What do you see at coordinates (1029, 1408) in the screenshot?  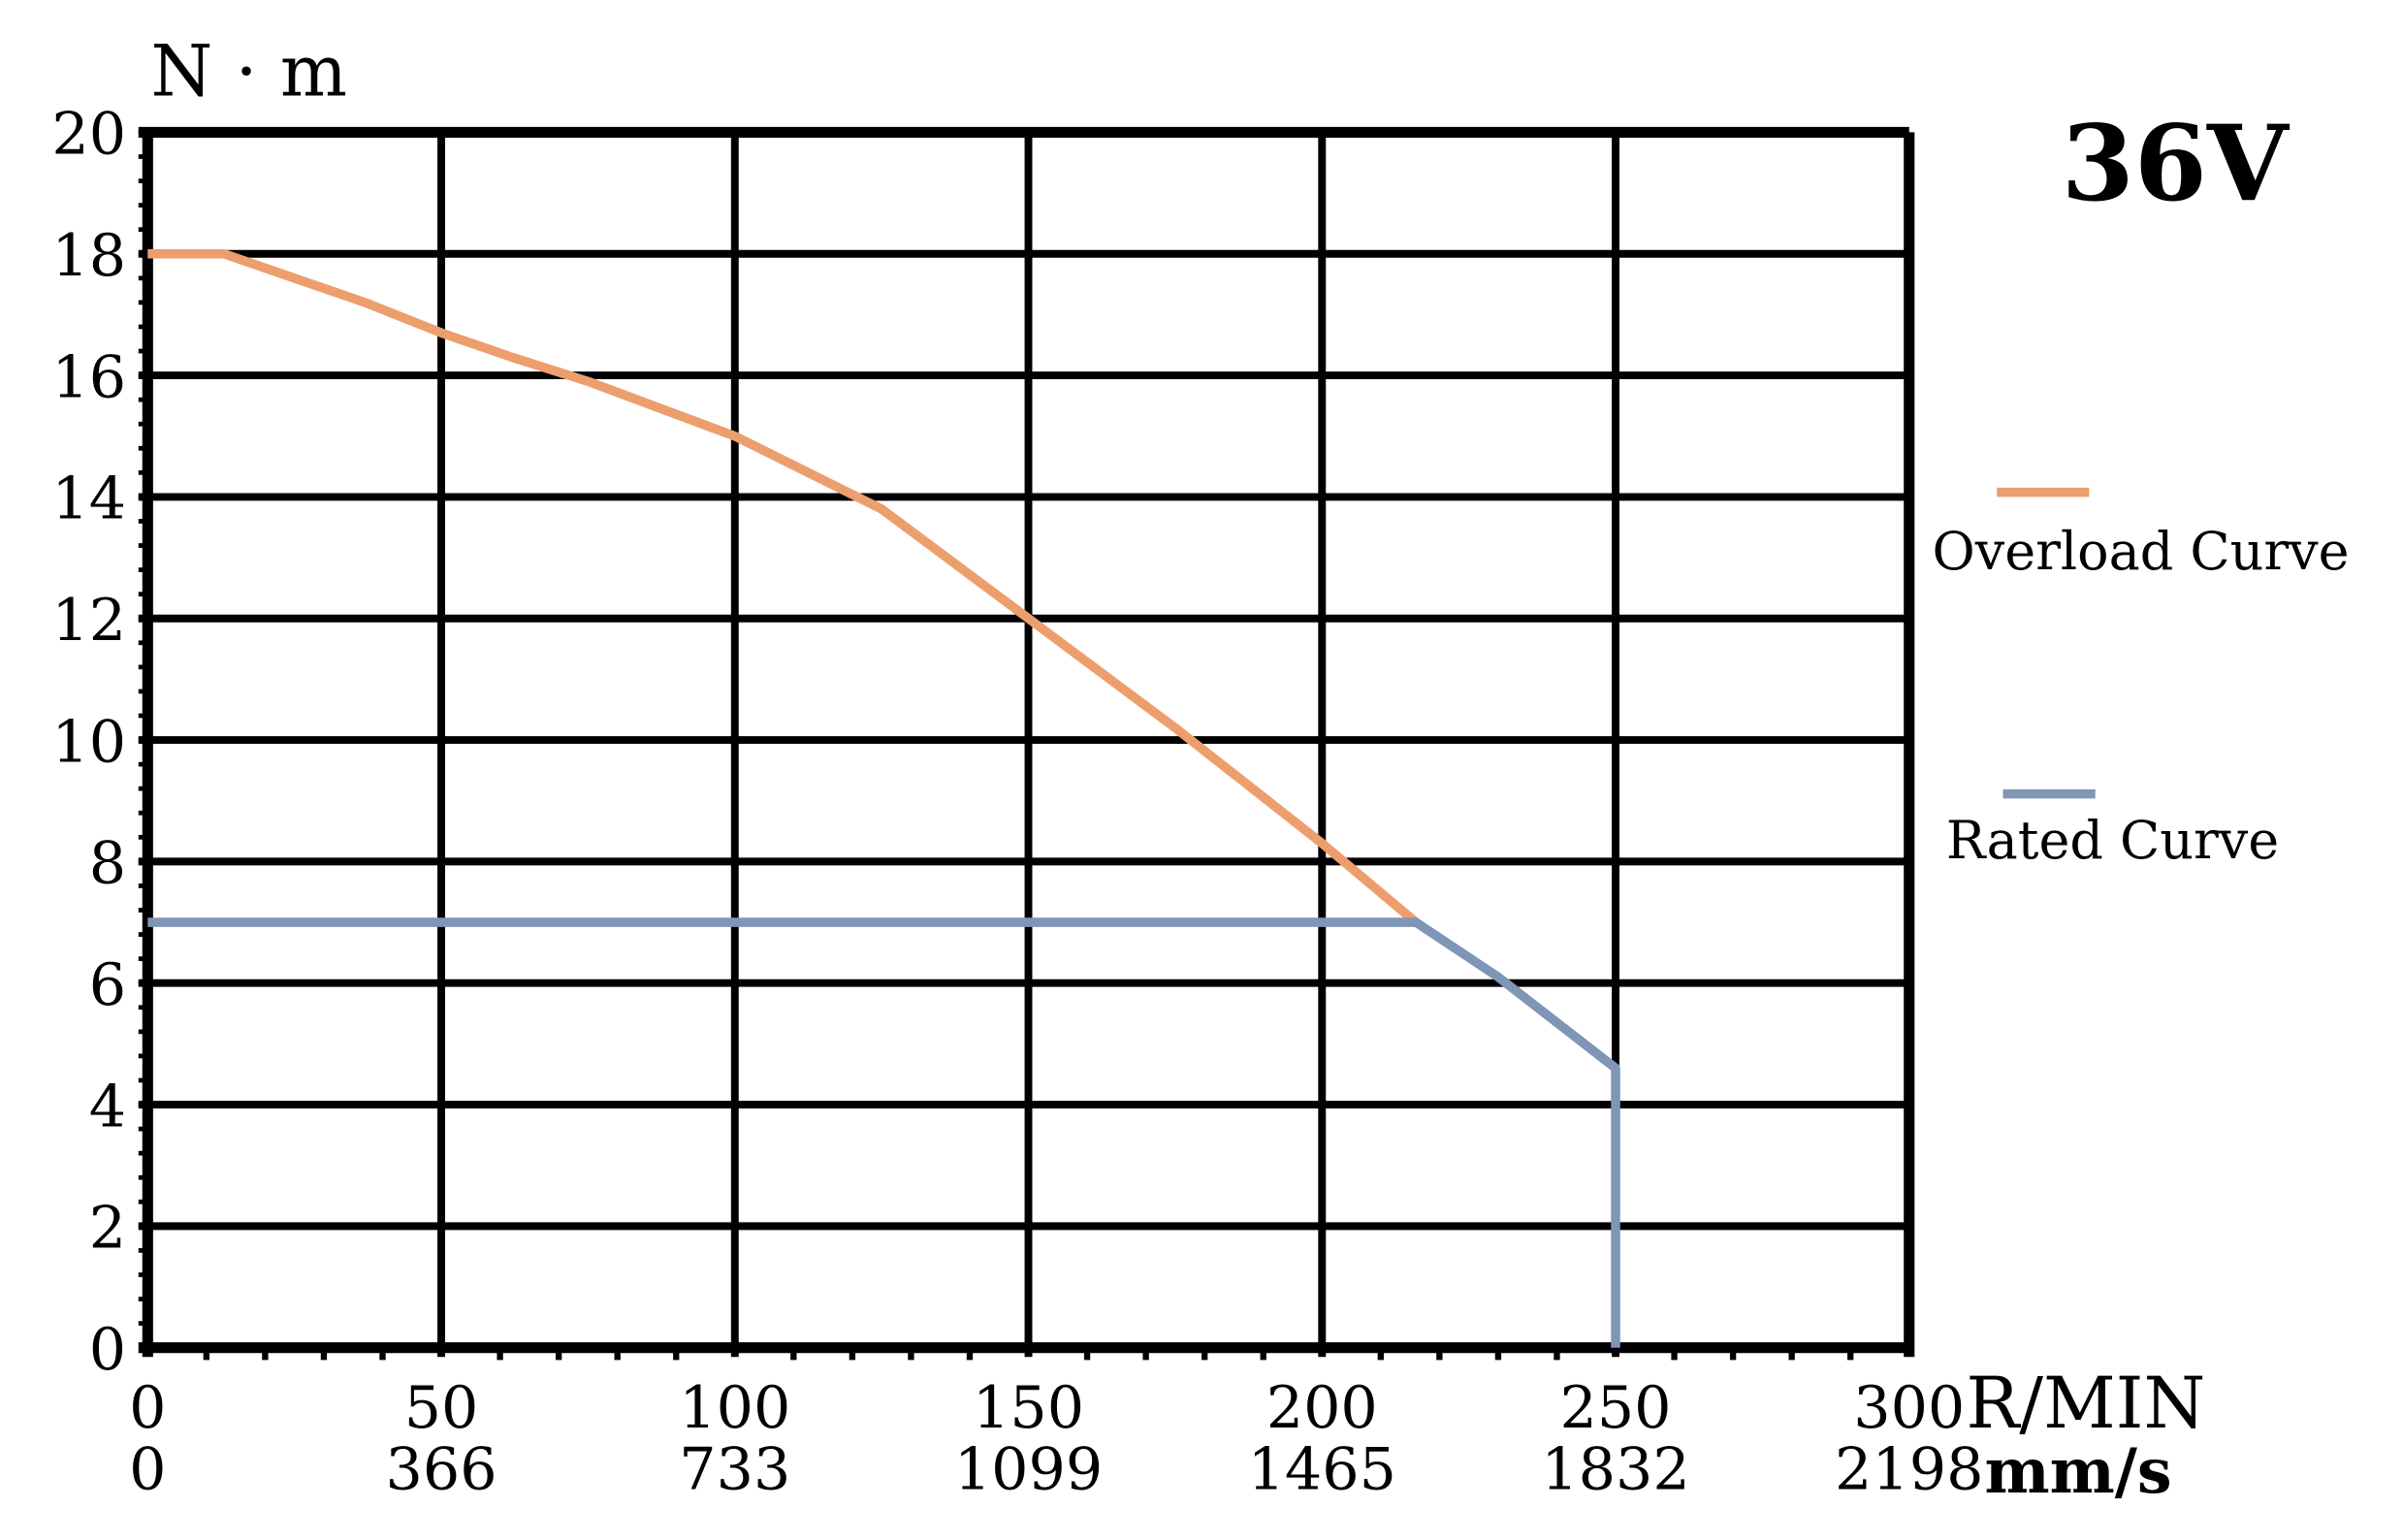 I see `x-tick-label: 150` at bounding box center [1029, 1408].